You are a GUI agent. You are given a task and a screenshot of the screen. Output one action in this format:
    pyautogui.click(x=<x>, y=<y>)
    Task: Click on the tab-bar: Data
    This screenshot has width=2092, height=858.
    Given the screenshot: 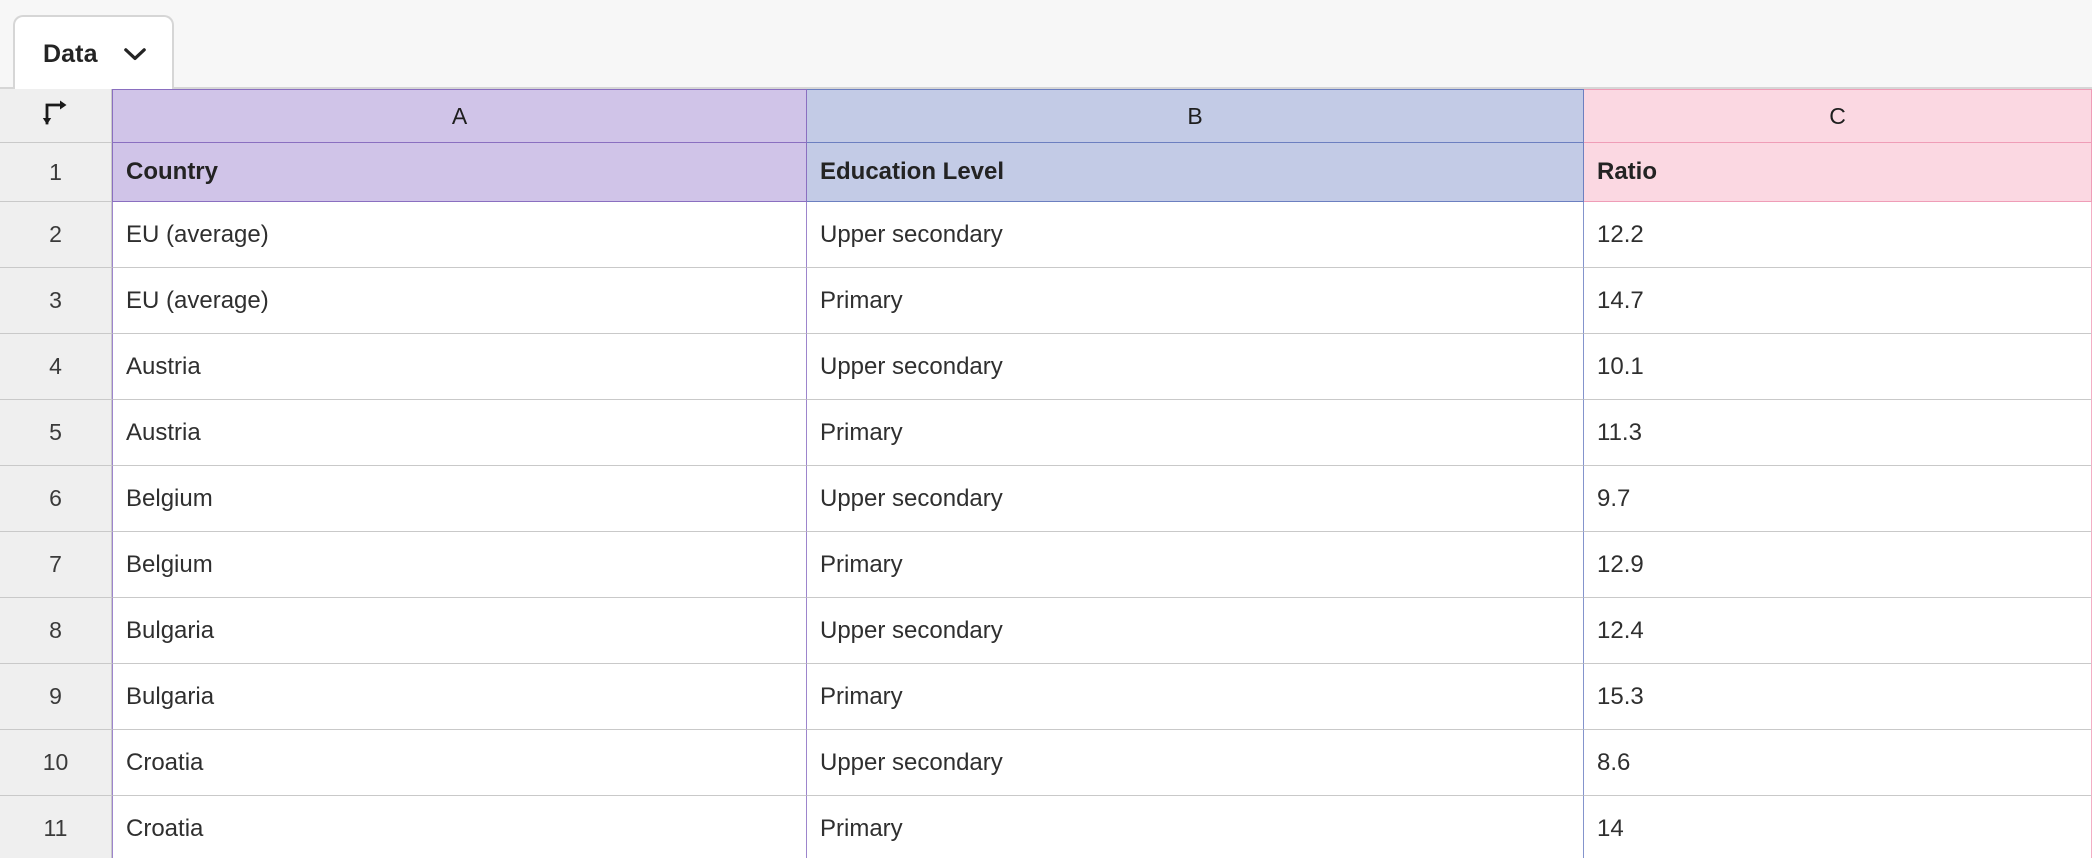 What is the action you would take?
    pyautogui.click(x=1046, y=45)
    